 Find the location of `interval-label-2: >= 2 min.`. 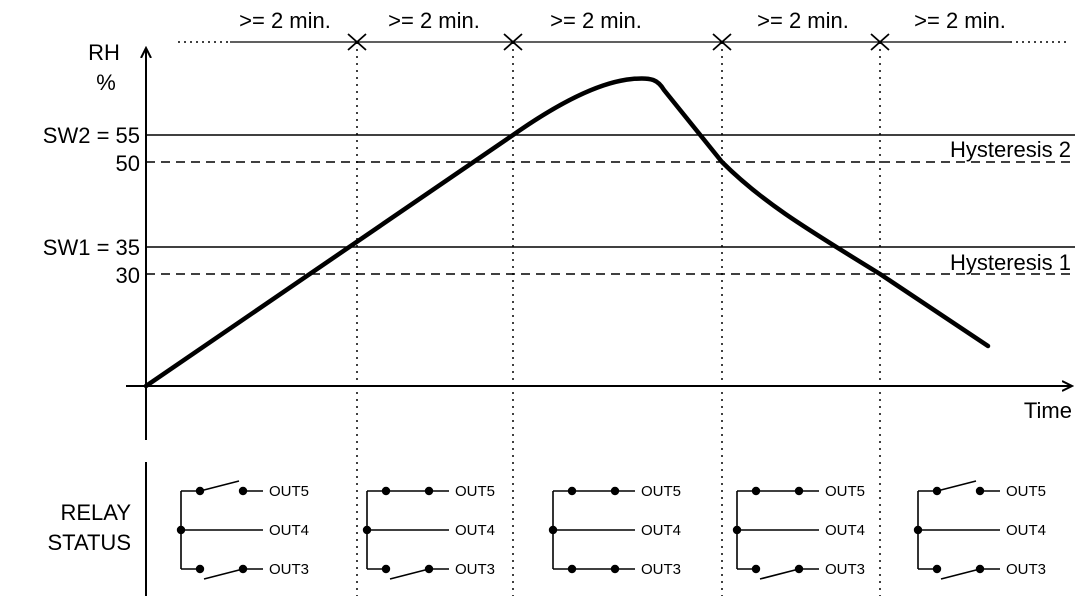

interval-label-2: >= 2 min. is located at coordinates (434, 20).